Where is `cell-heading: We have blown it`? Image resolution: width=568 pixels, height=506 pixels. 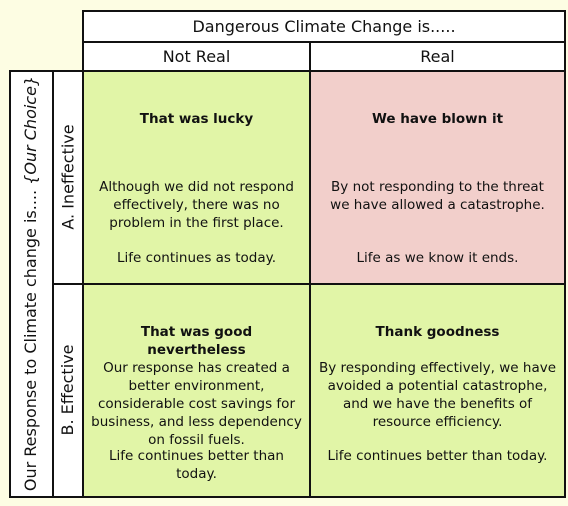
cell-heading: We have blown it is located at coordinates (437, 119).